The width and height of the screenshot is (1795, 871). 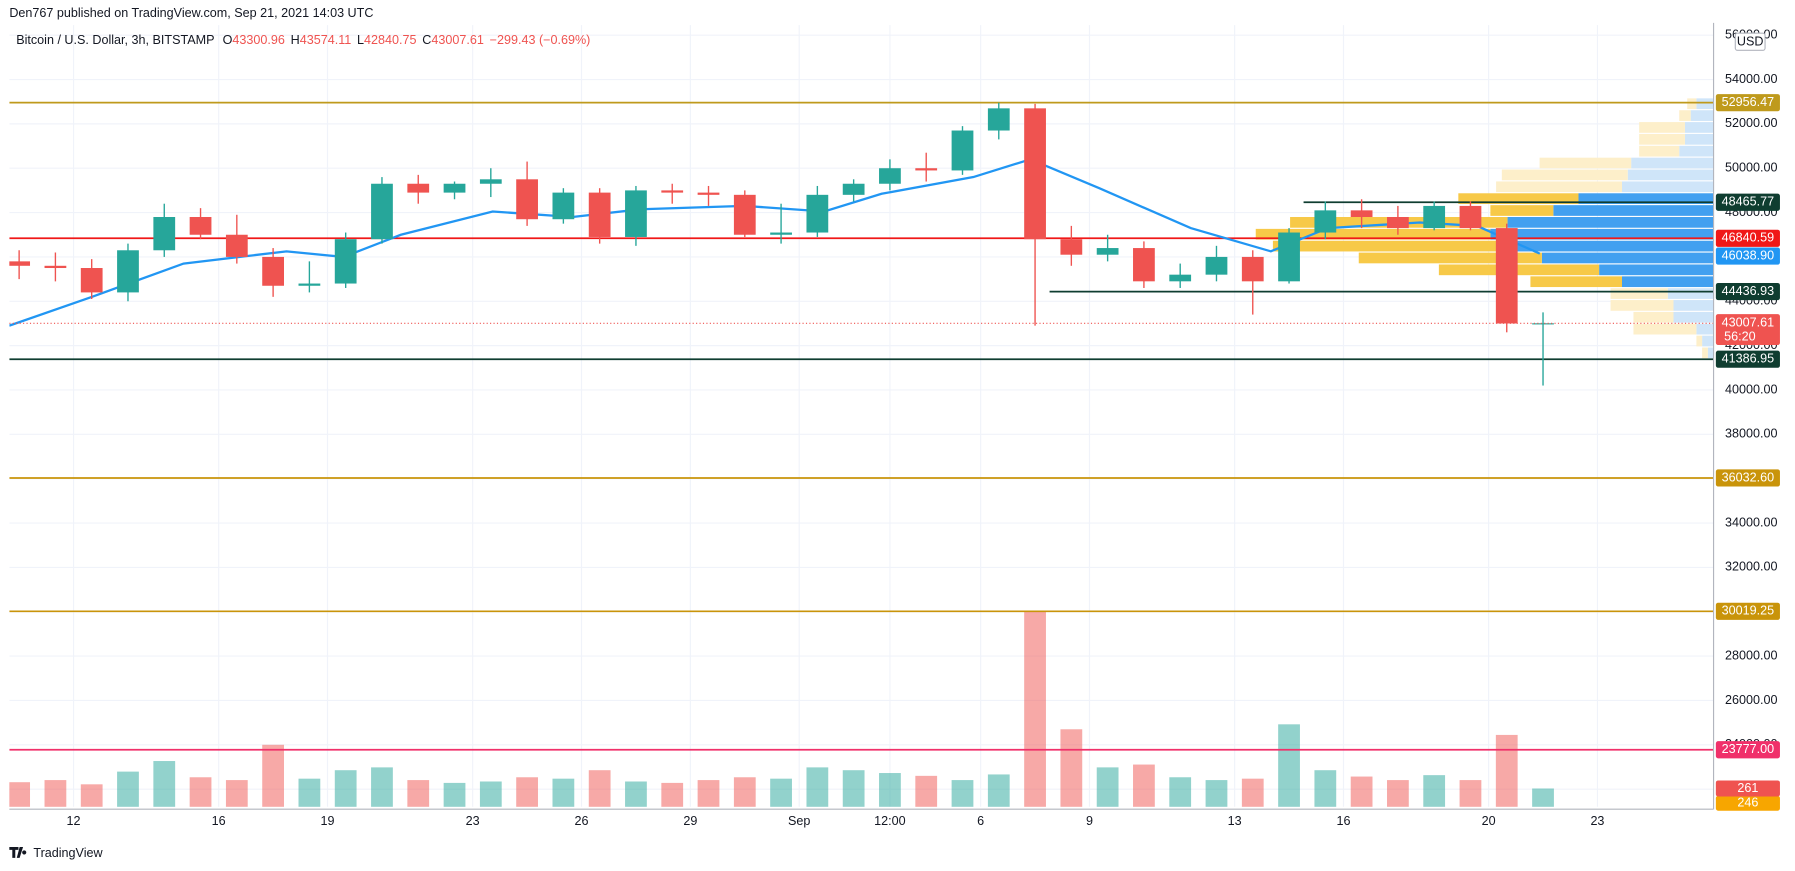 What do you see at coordinates (582, 821) in the screenshot?
I see `x-tick-label: 26` at bounding box center [582, 821].